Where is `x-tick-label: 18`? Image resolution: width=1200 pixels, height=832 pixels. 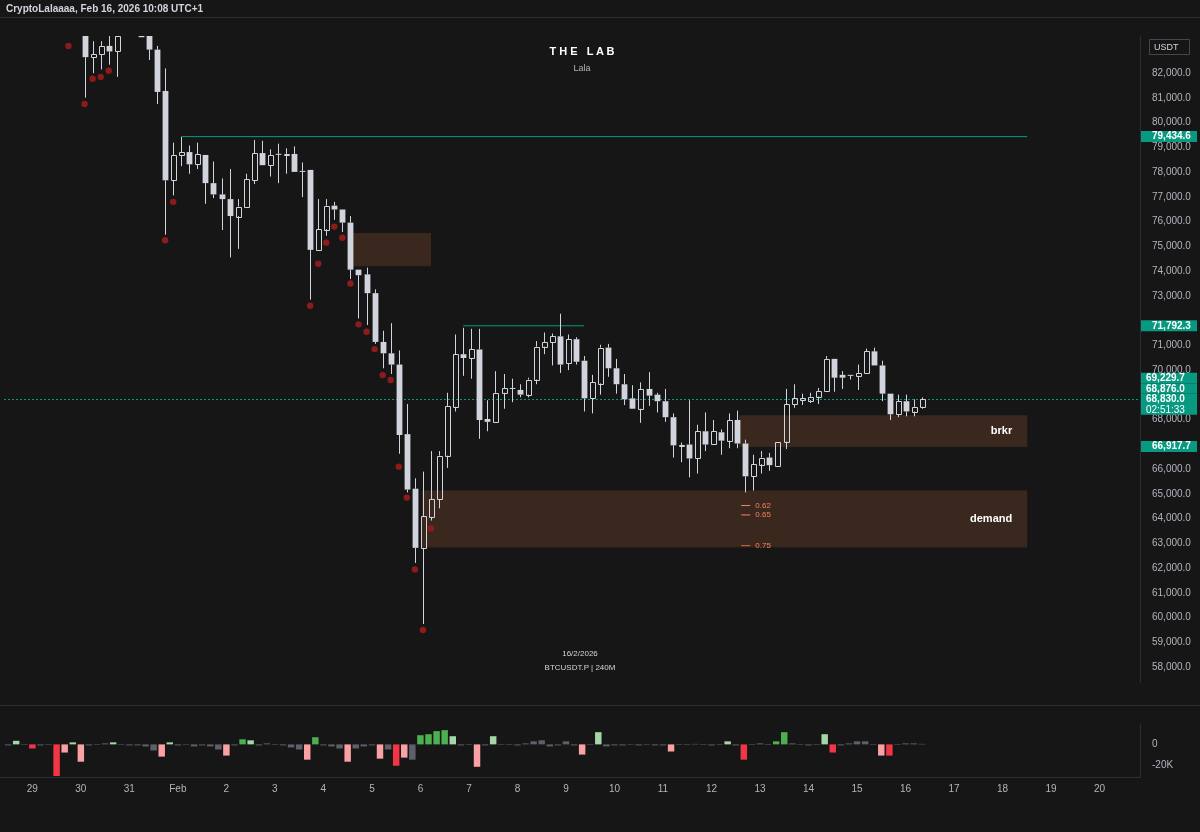 x-tick-label: 18 is located at coordinates (1002, 788).